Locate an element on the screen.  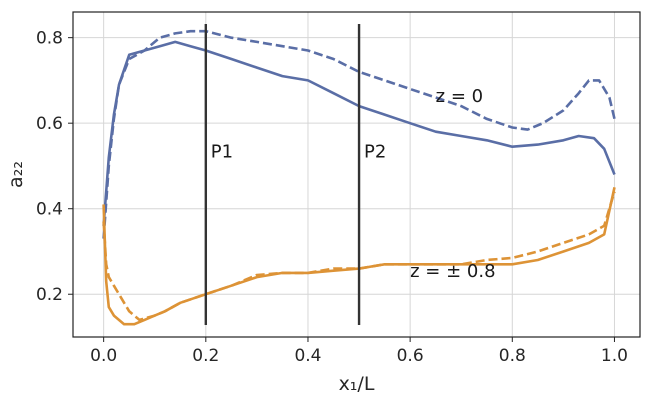
marker-label-p2: P2 is located at coordinates (375, 151).